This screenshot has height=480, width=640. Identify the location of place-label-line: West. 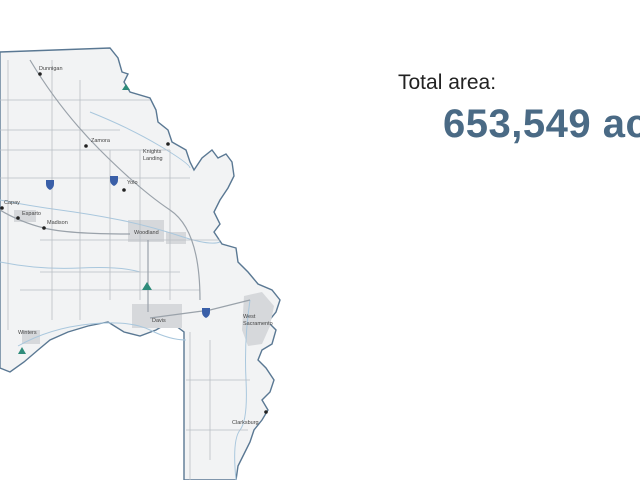
(249, 317).